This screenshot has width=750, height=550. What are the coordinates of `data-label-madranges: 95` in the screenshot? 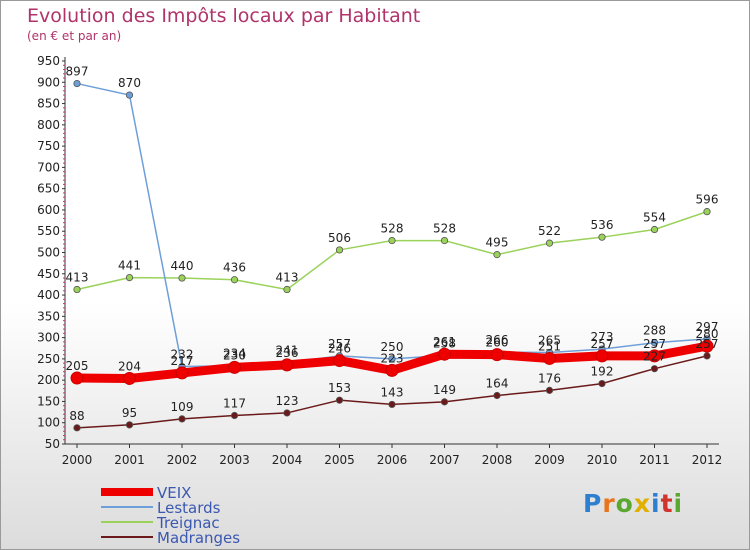 It's located at (129, 413).